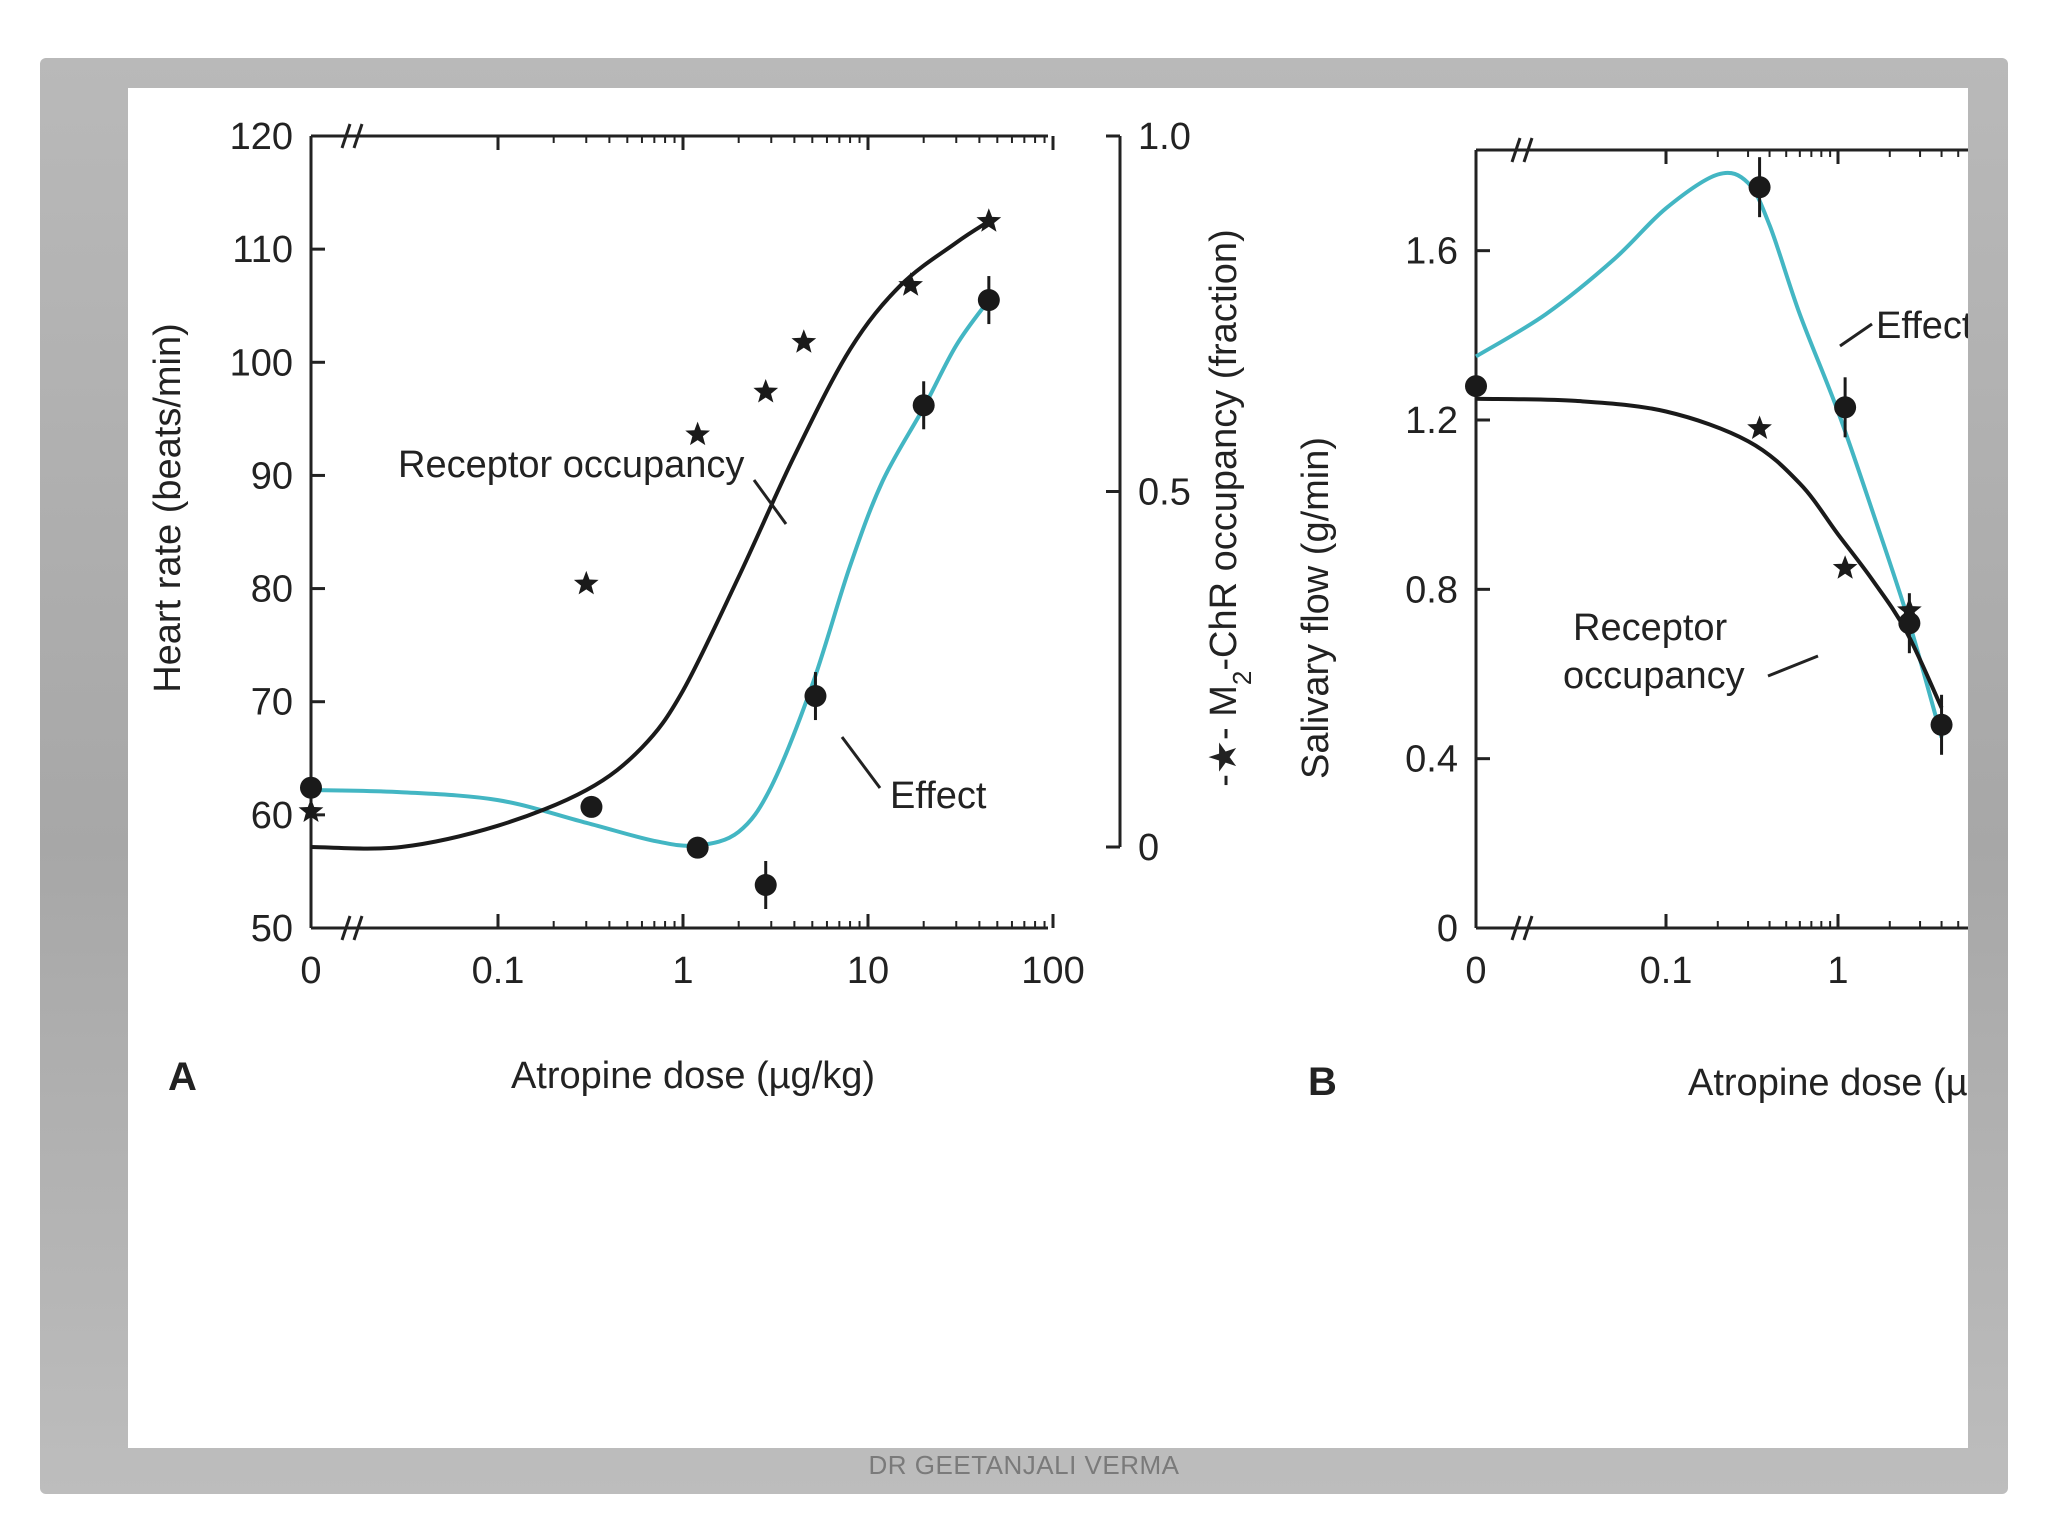 The height and width of the screenshot is (1536, 2048). What do you see at coordinates (1431, 760) in the screenshot?
I see `y-tick-label-b: 0.4` at bounding box center [1431, 760].